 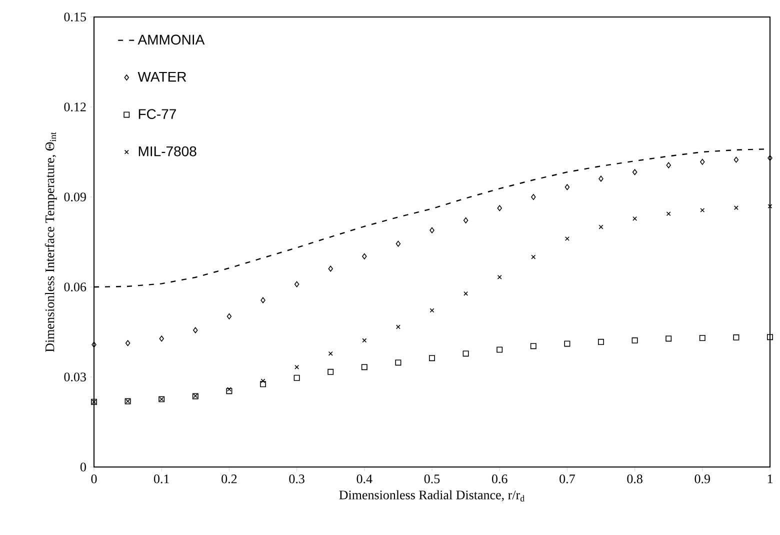 I want to click on x-tick-label: 0.5, so click(x=432, y=479).